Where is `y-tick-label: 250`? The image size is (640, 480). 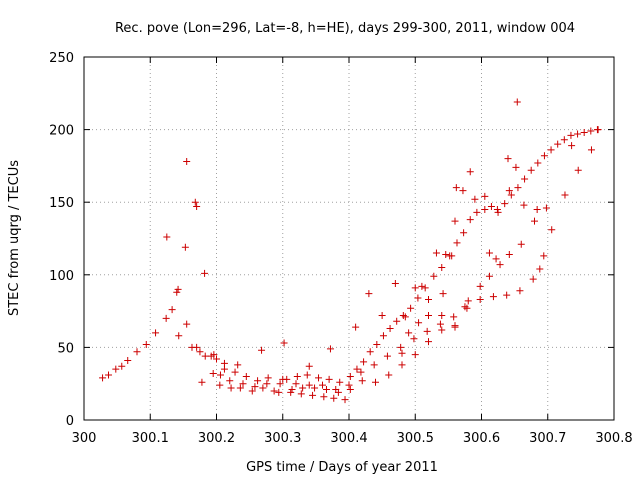 y-tick-label: 250 is located at coordinates (61, 58).